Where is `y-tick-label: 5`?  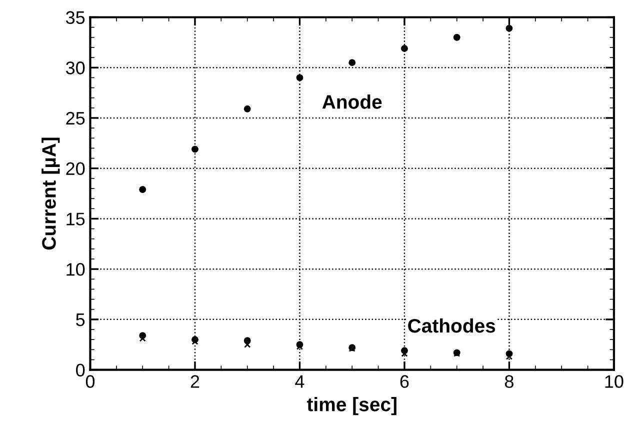 y-tick-label: 5 is located at coordinates (80, 320).